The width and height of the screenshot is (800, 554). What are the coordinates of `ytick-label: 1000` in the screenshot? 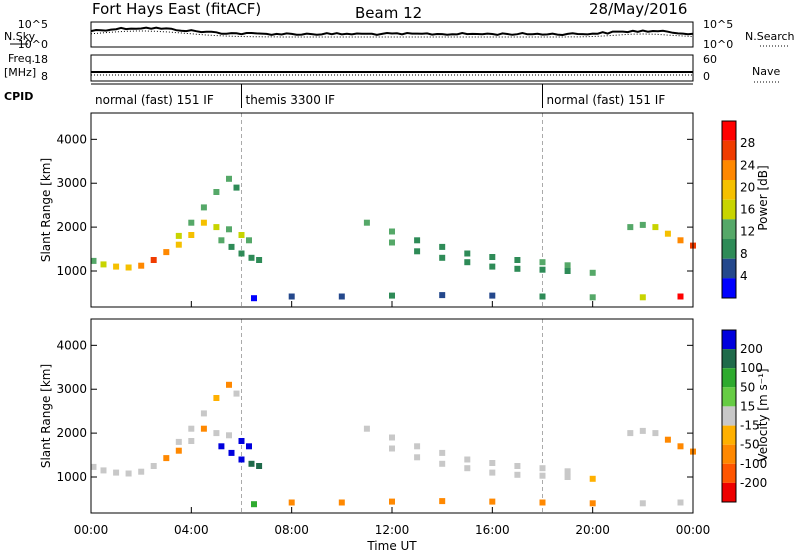 It's located at (71, 477).